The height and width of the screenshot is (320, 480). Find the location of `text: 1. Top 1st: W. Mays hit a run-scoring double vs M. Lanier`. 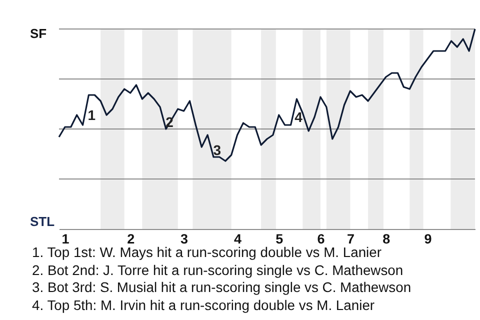

text: 1. Top 1st: W. Mays hit a run-scoring double vs M. Lanier is located at coordinates (207, 252).